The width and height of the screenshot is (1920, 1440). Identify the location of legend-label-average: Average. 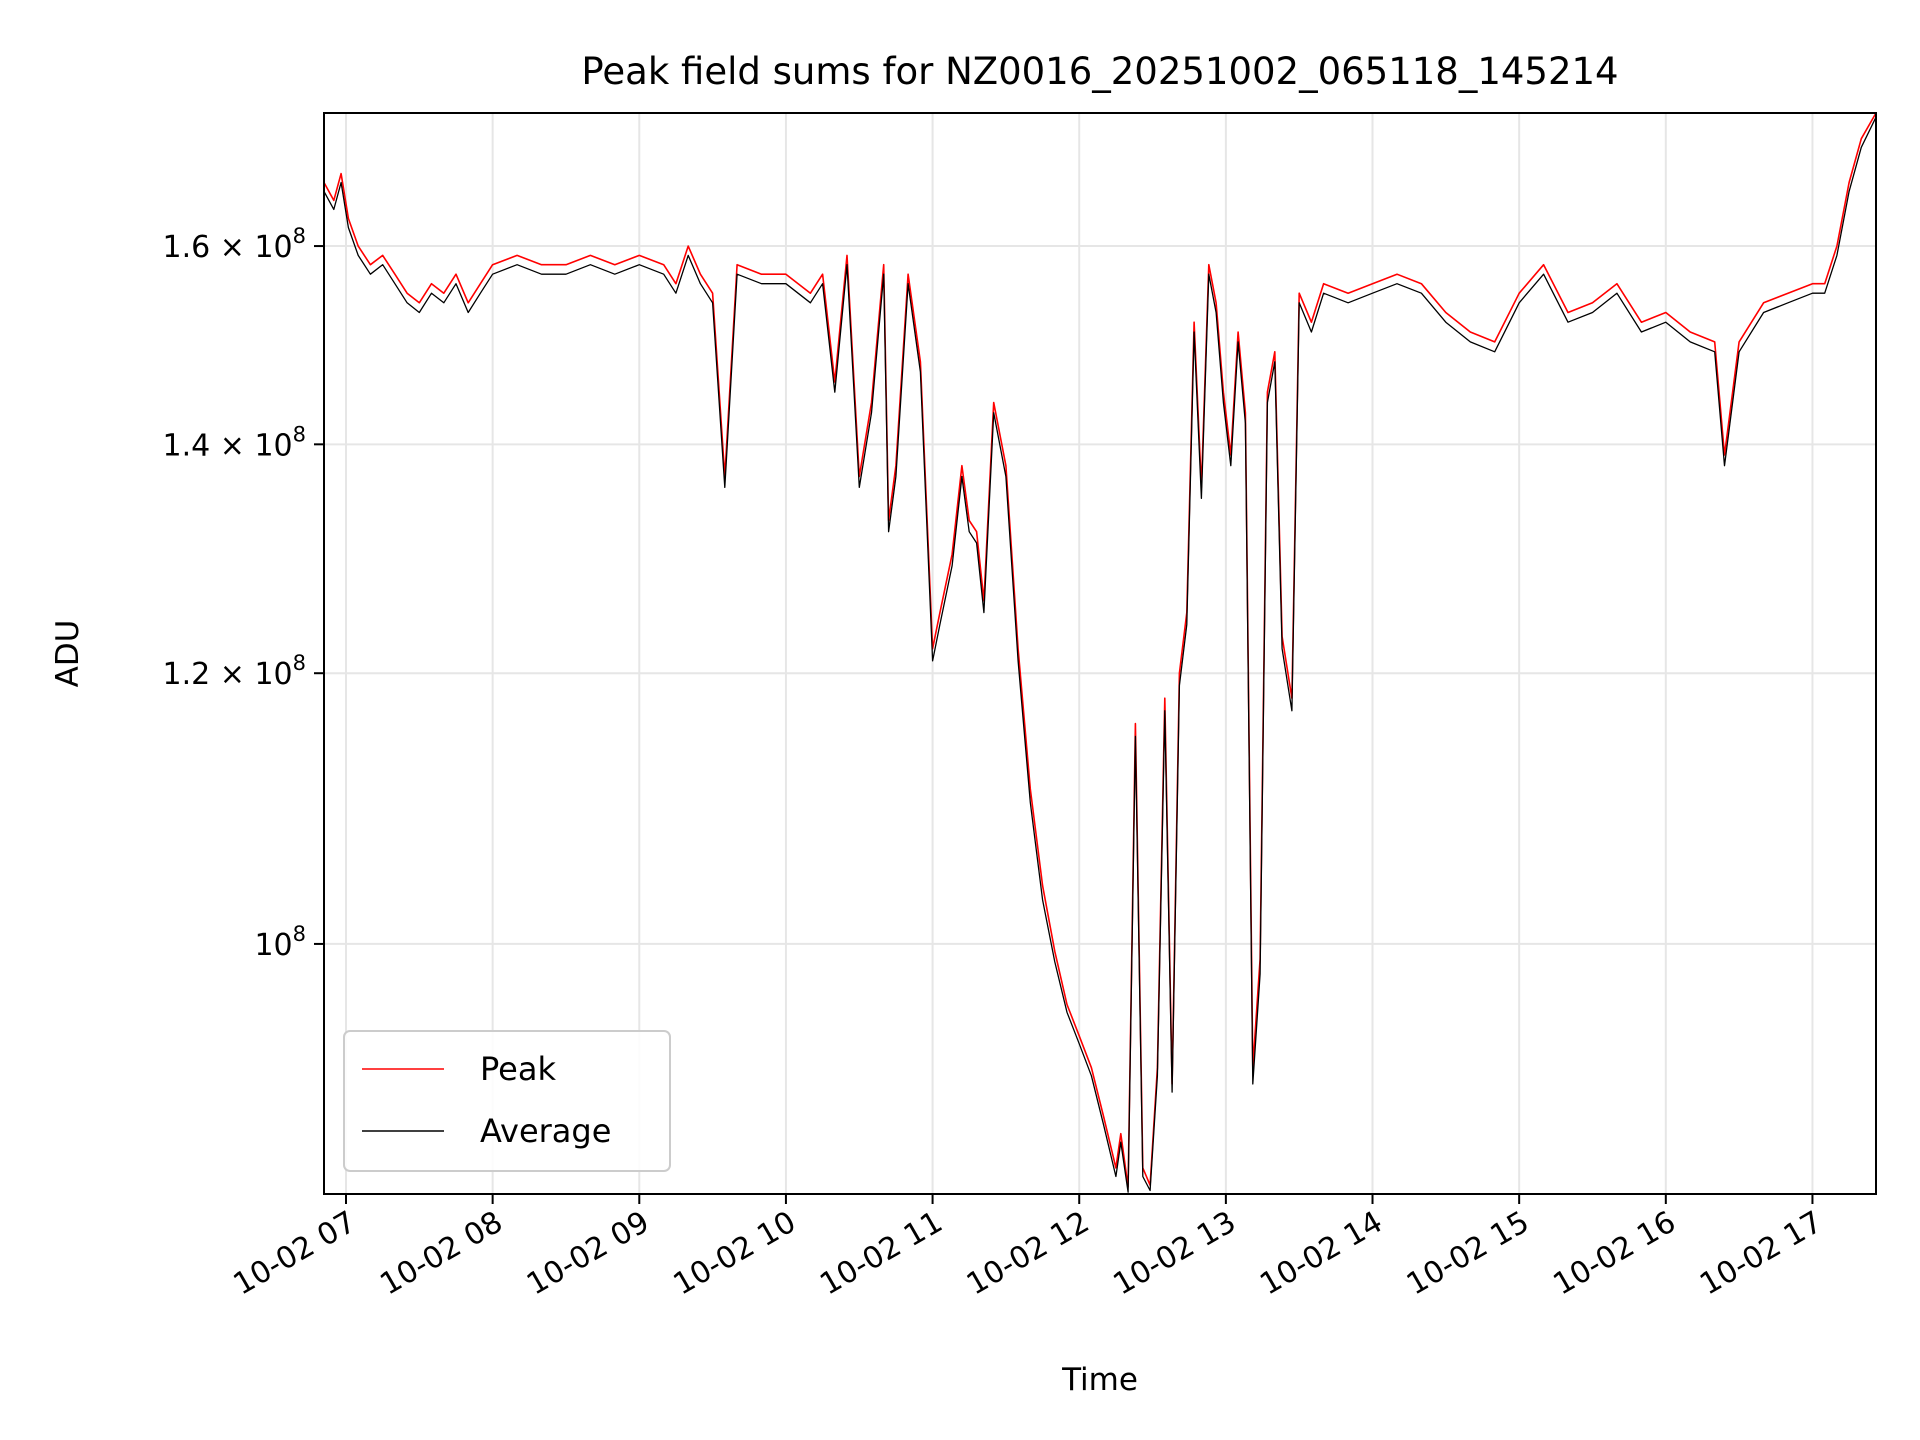
(545, 1131).